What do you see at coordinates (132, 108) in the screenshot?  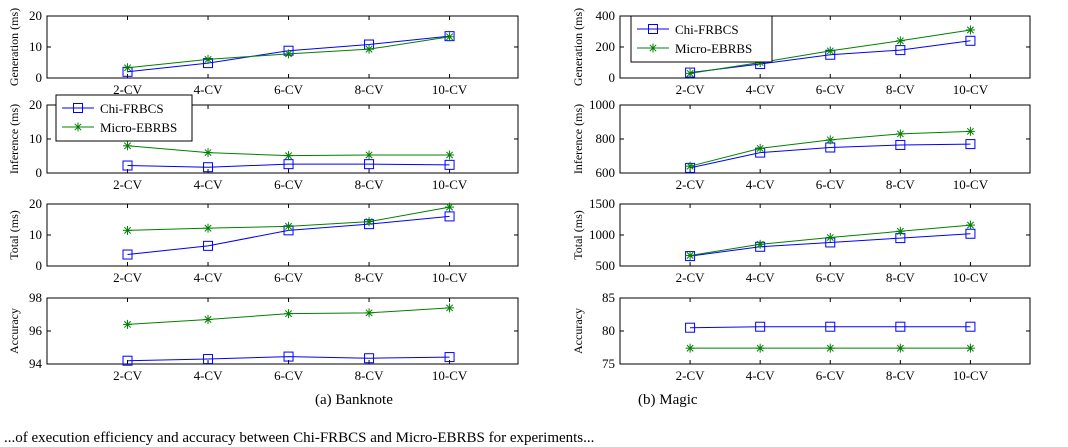 I see `legend-label-chi: Chi-FRBCS` at bounding box center [132, 108].